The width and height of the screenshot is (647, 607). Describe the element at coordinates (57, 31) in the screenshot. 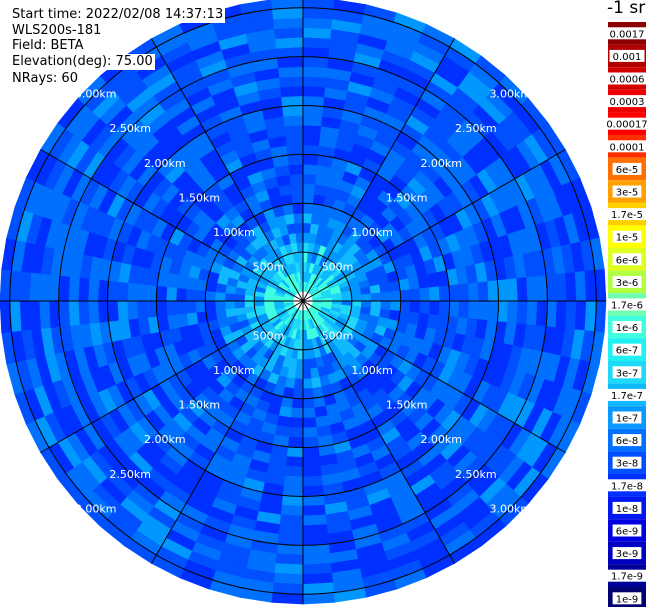

I see `instrument-label: WLS200s-181` at that location.